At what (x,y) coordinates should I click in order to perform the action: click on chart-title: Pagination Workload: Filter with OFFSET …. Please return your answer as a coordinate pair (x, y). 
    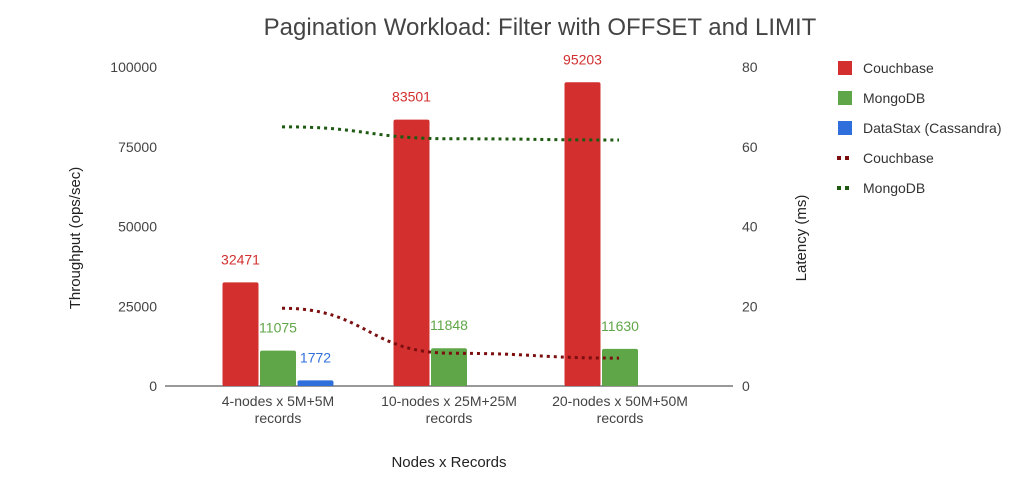
    Looking at the image, I should click on (540, 27).